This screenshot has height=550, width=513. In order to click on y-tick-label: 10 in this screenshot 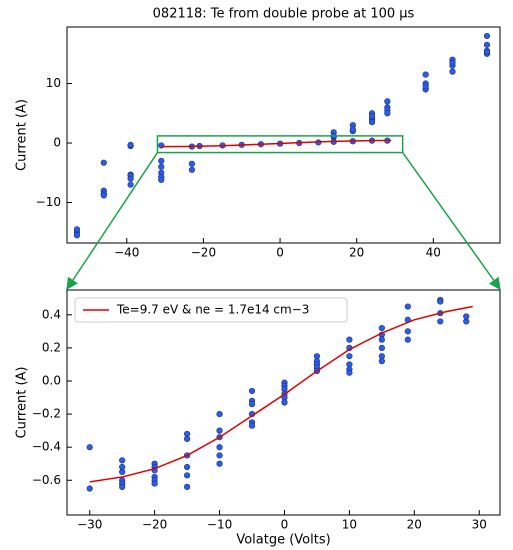, I will do `click(53, 83)`.